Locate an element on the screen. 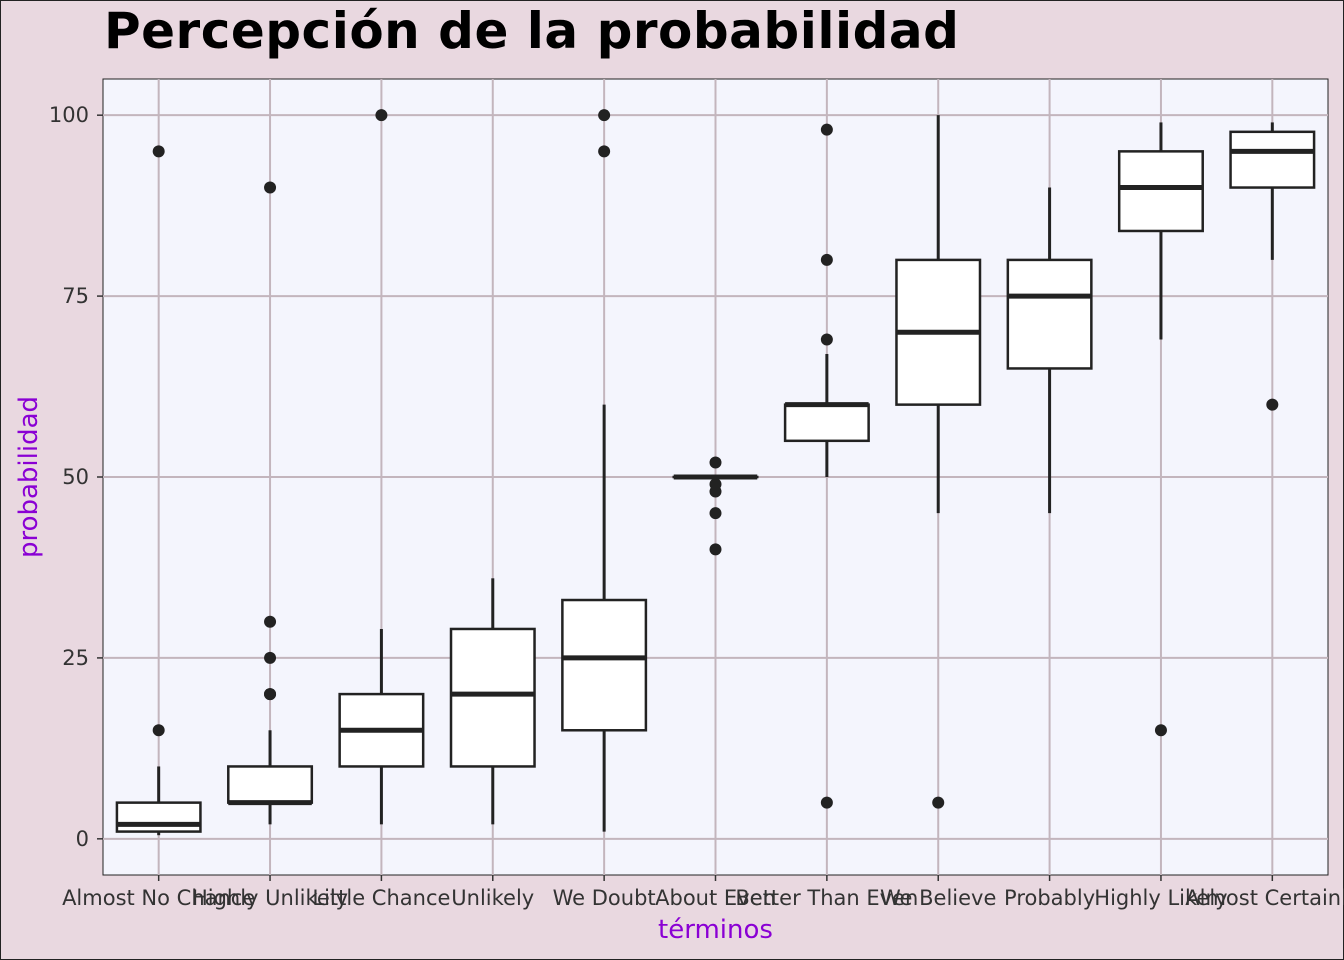 This screenshot has width=1344, height=960. x-tick-label: Unlikely is located at coordinates (492, 898).